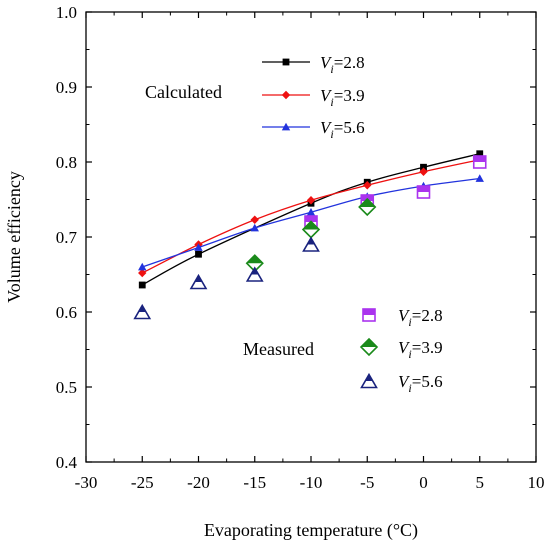  I want to click on x-tick-label: -15, so click(254, 482).